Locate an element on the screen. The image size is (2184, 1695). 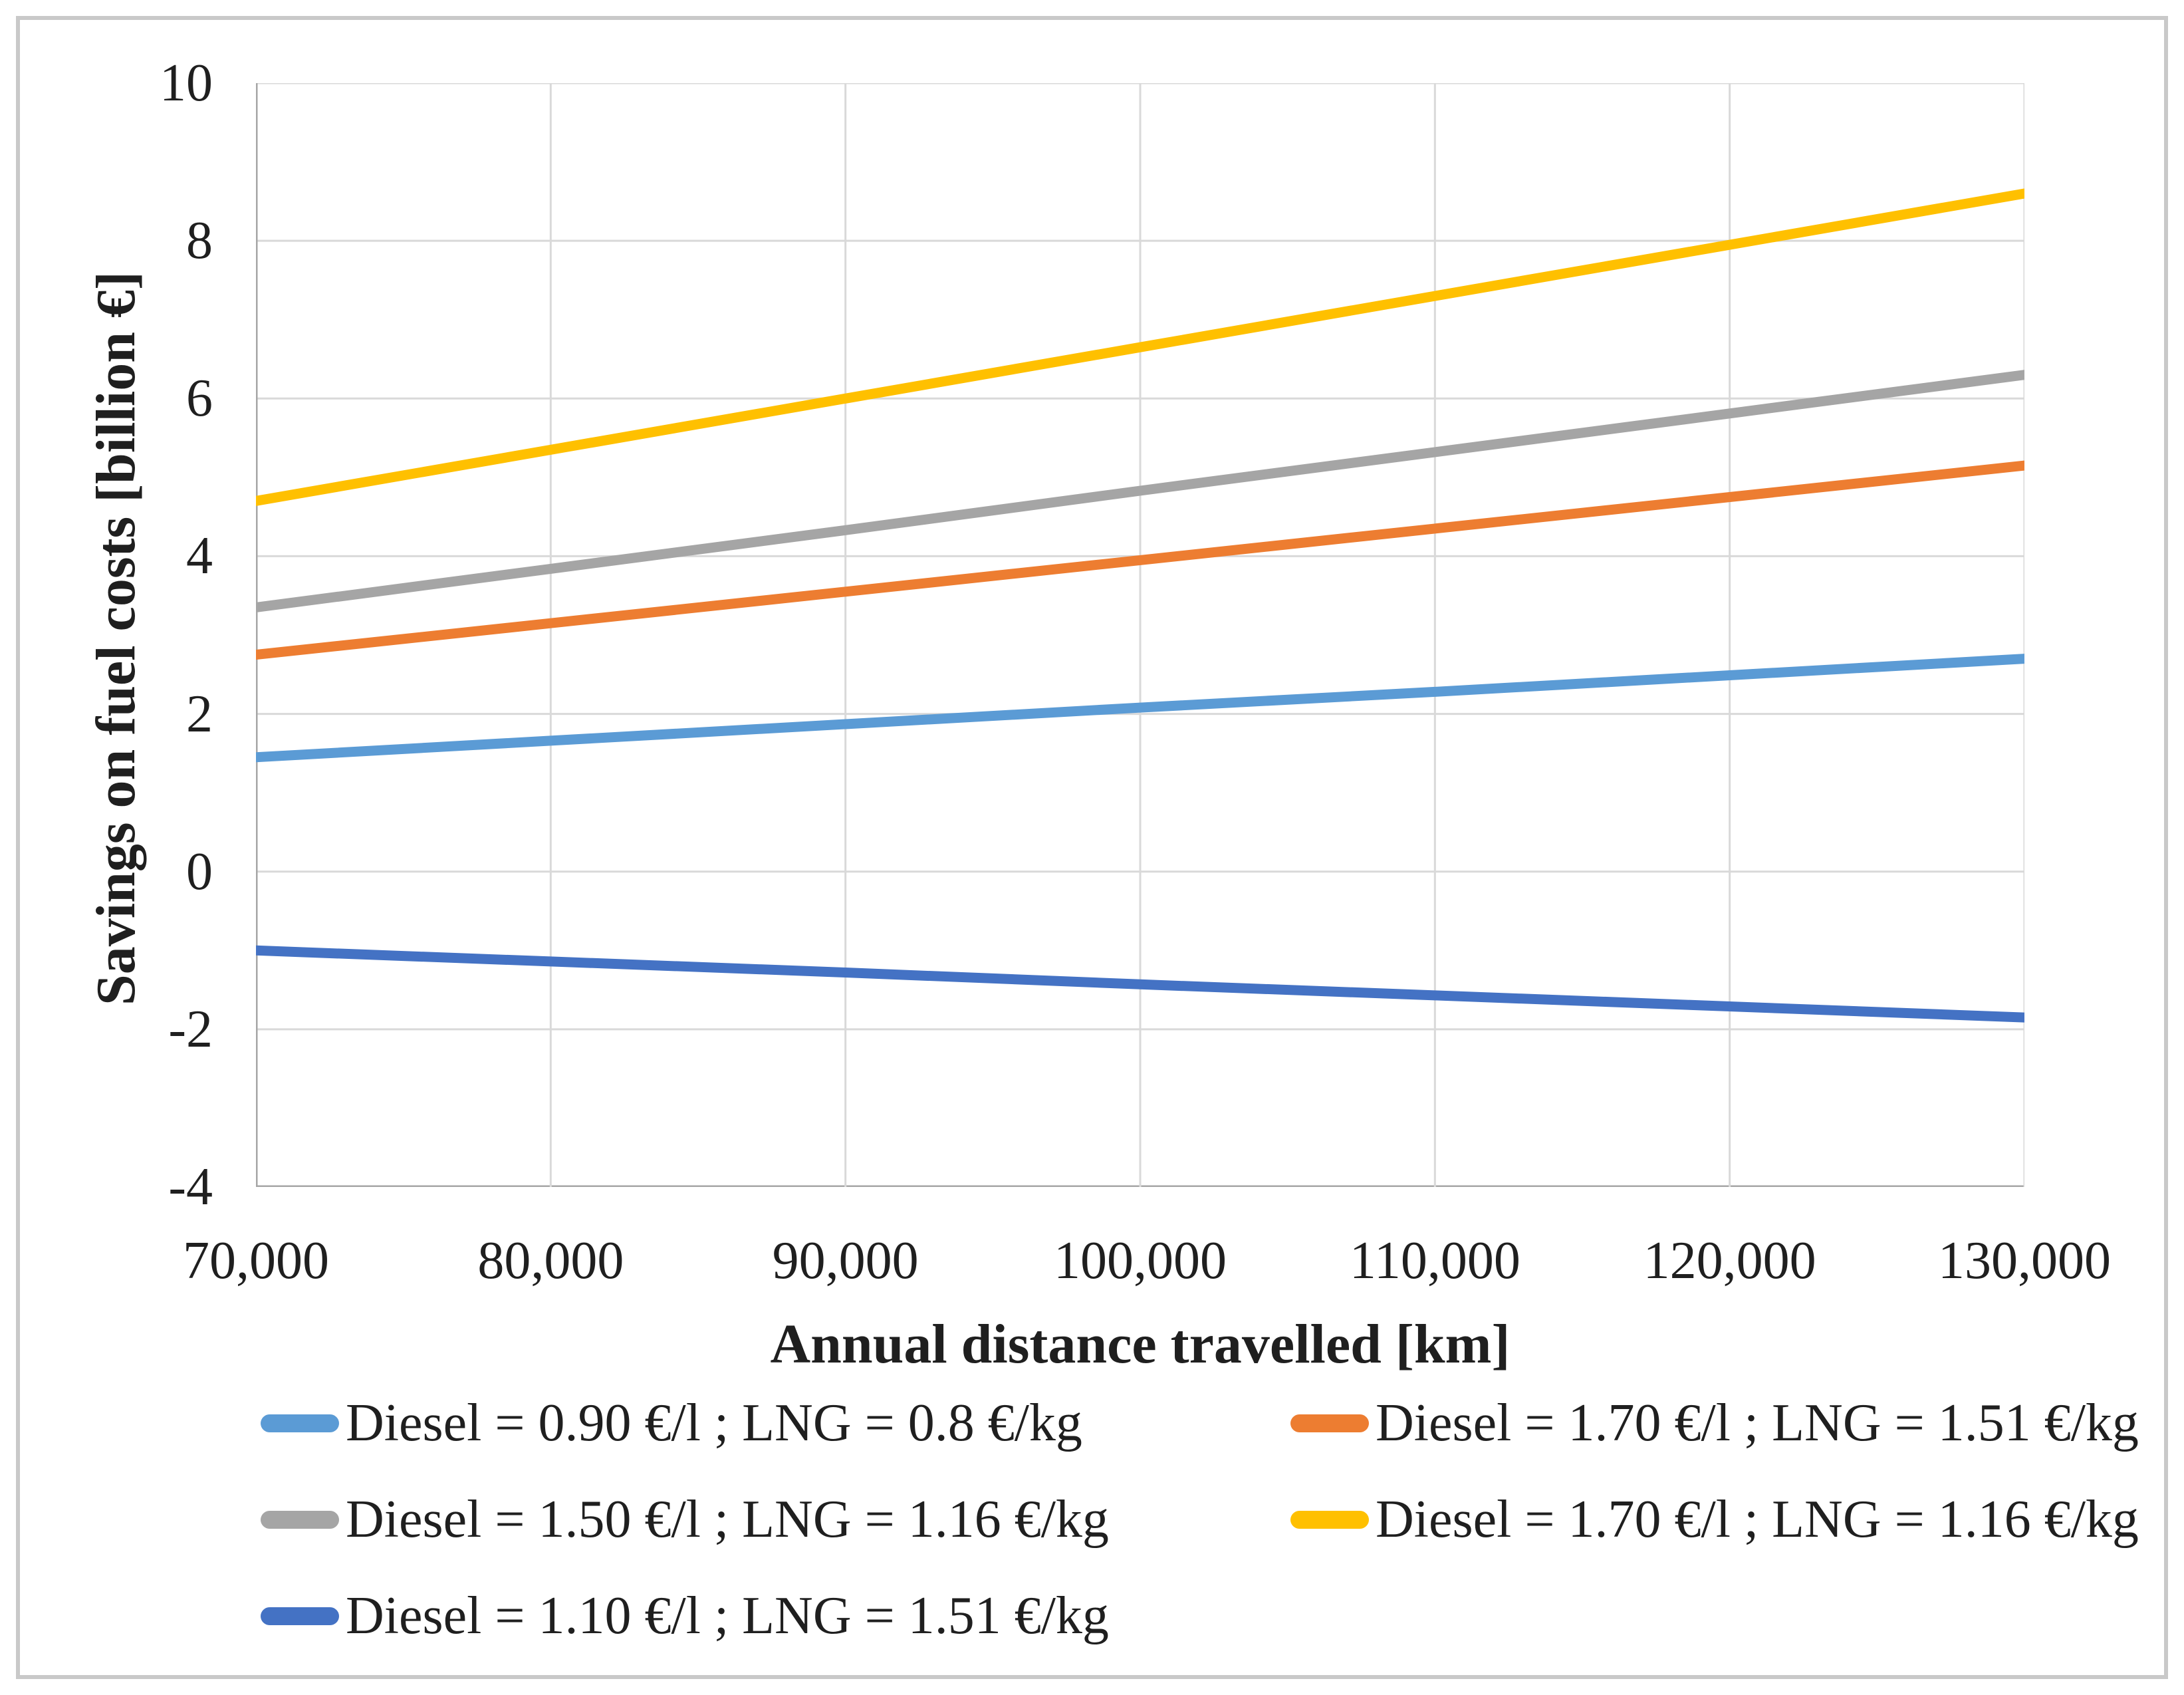
y-axis-tick-label: 6 is located at coordinates (199, 398).